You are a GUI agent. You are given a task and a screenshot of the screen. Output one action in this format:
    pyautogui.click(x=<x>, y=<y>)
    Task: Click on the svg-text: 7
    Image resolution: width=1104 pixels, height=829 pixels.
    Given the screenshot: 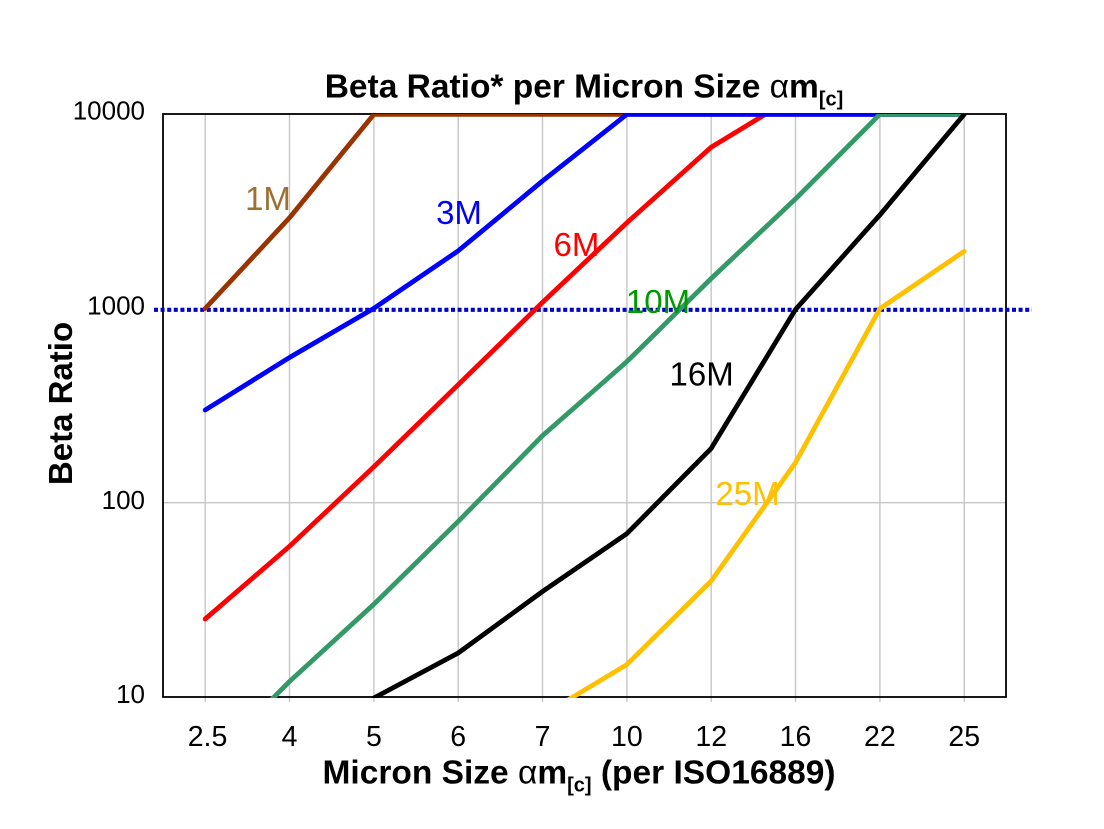 What is the action you would take?
    pyautogui.click(x=543, y=737)
    